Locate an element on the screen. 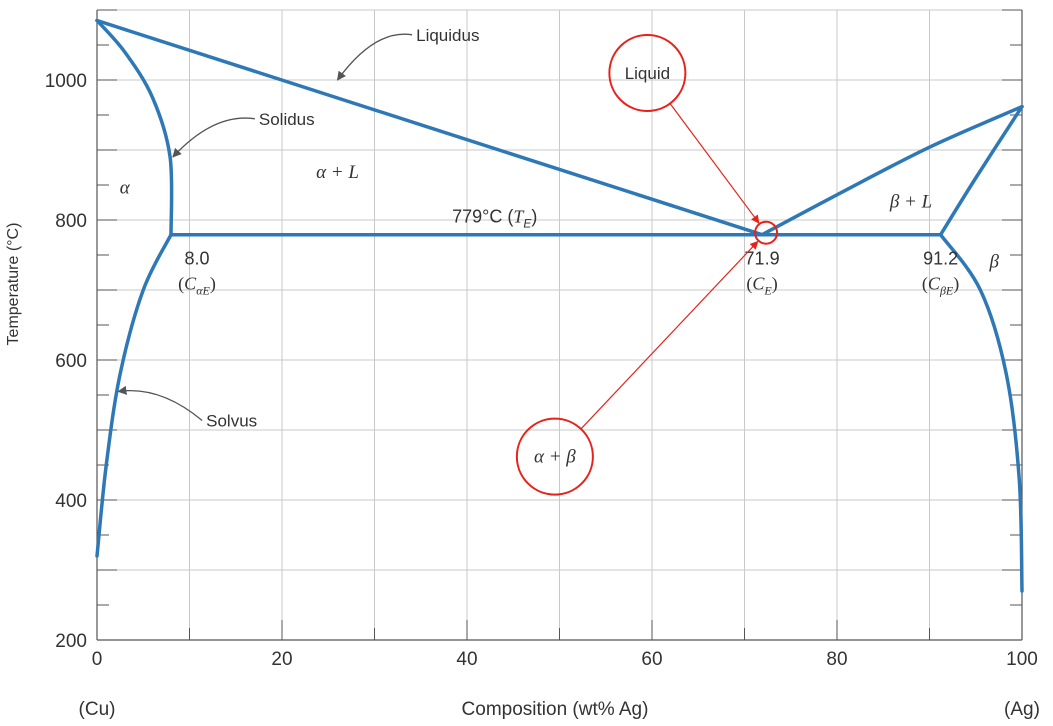 Image resolution: width=1053 pixels, height=726 pixels. x-end-label-left: (Cu) is located at coordinates (97, 709).